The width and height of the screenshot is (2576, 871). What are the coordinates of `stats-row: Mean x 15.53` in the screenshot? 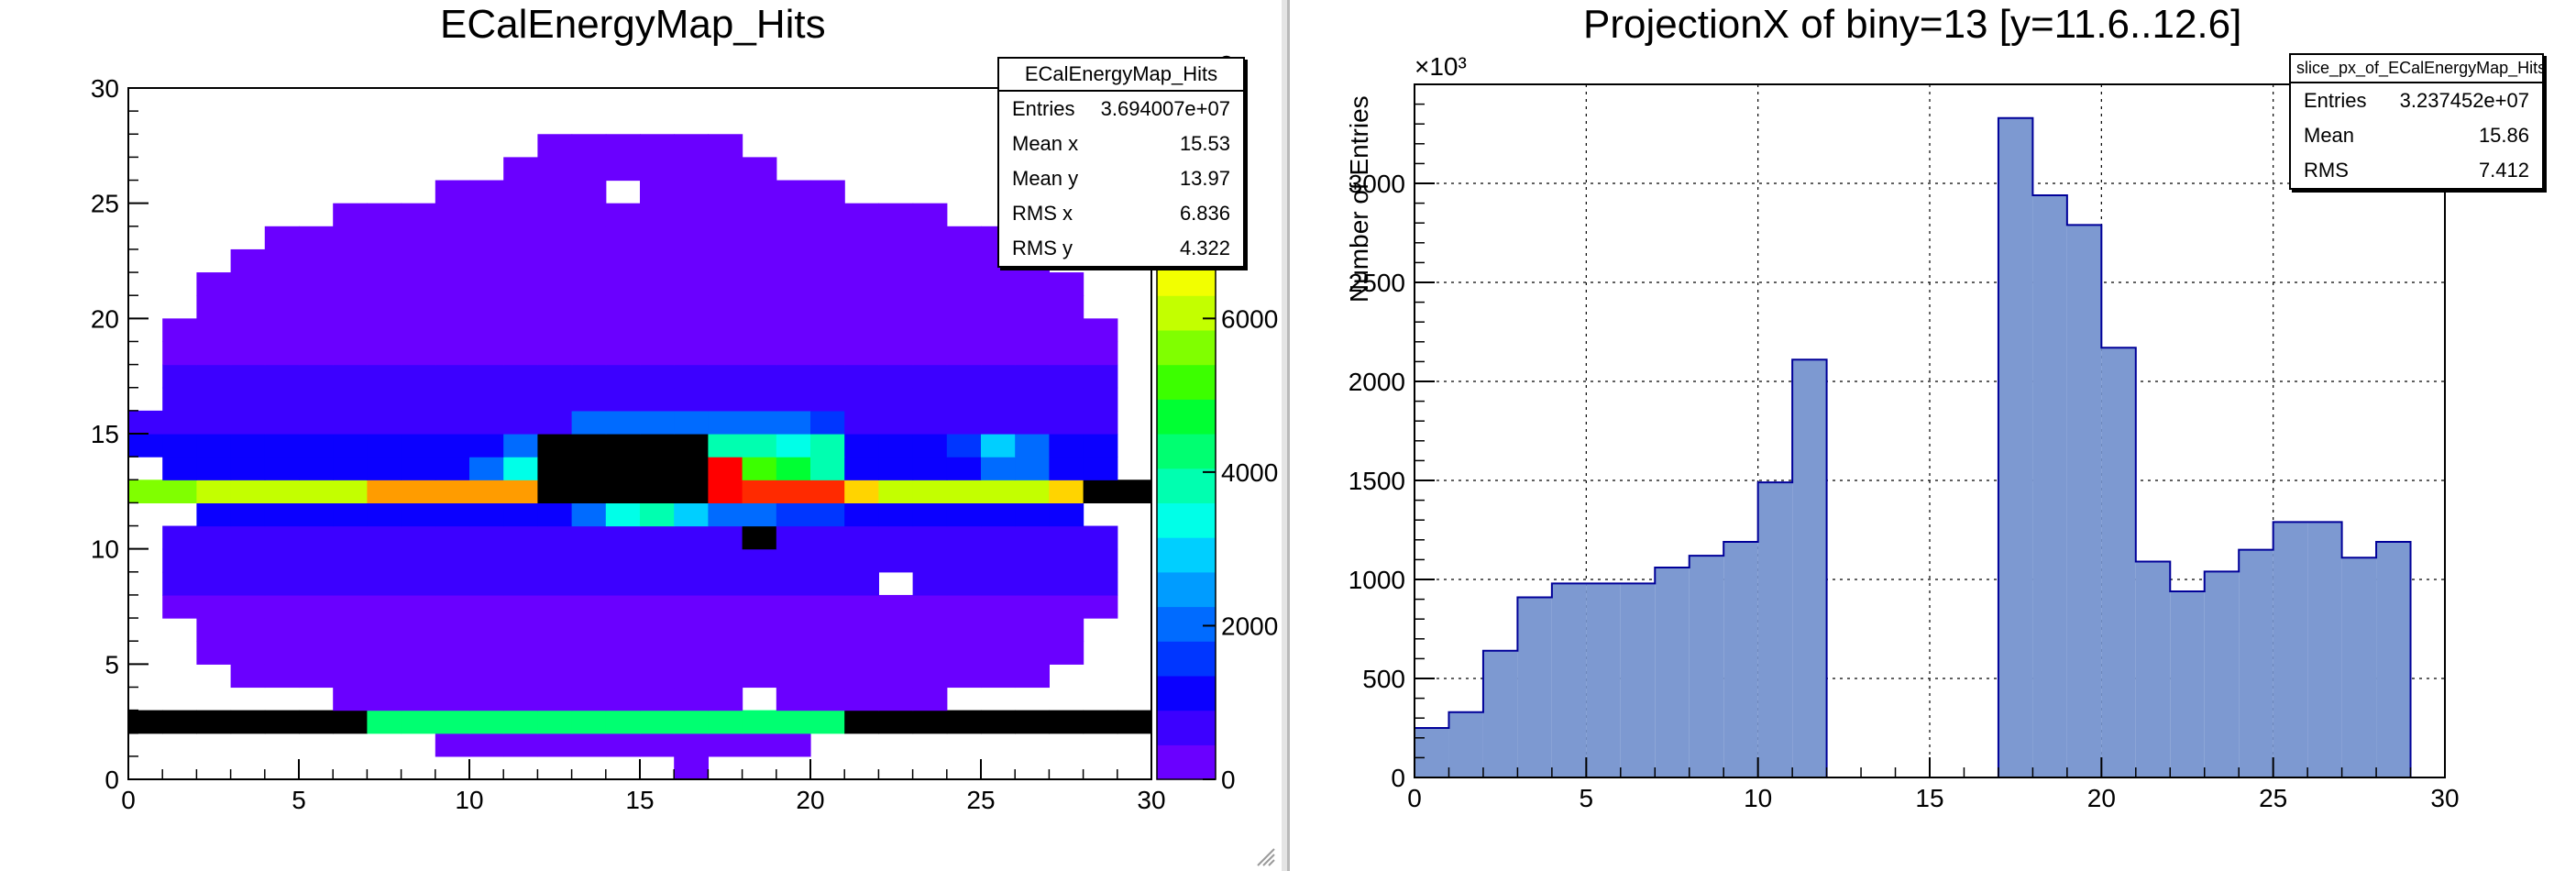 It's located at (1121, 143).